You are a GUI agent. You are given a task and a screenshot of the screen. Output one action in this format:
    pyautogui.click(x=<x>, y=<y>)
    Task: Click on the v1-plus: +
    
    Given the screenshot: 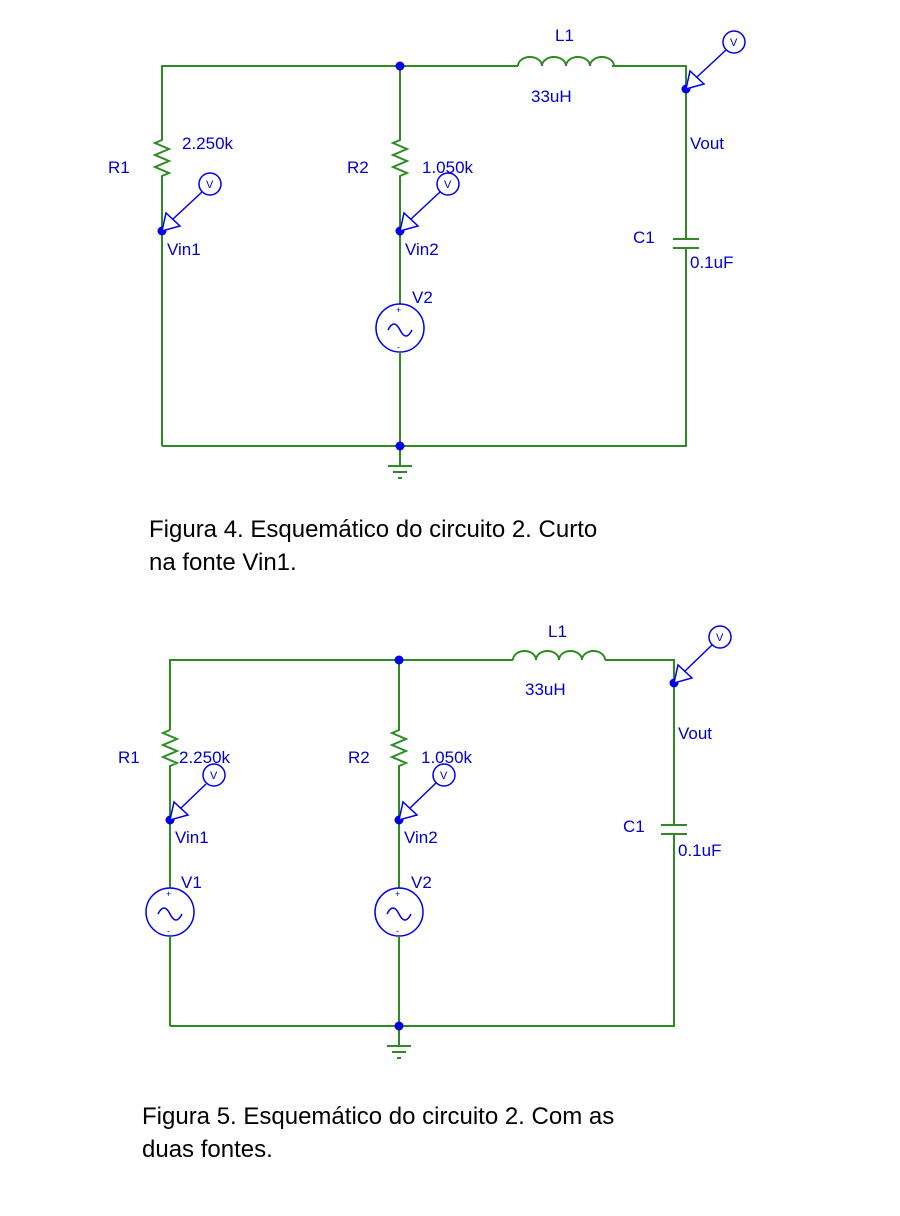 What is the action you would take?
    pyautogui.click(x=168, y=894)
    